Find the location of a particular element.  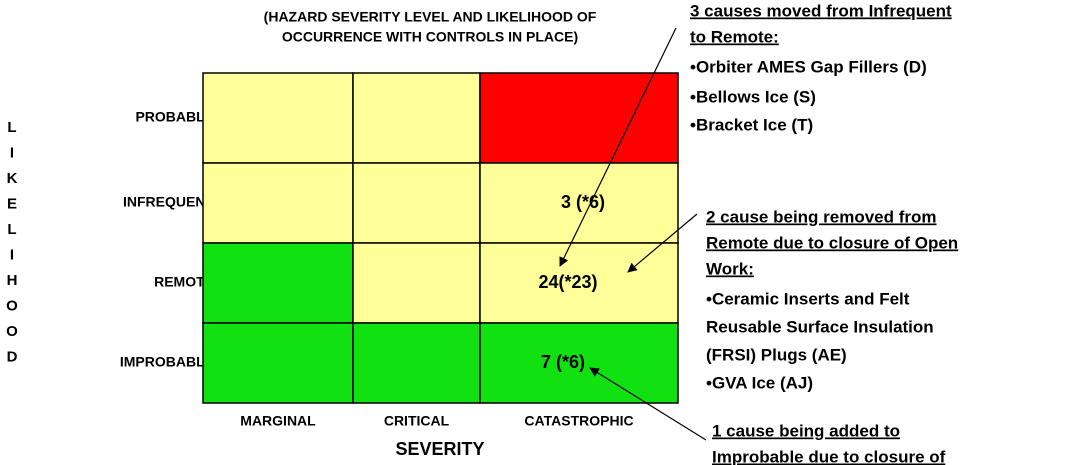

note-heading: Remote due to closure of Open is located at coordinates (832, 242).